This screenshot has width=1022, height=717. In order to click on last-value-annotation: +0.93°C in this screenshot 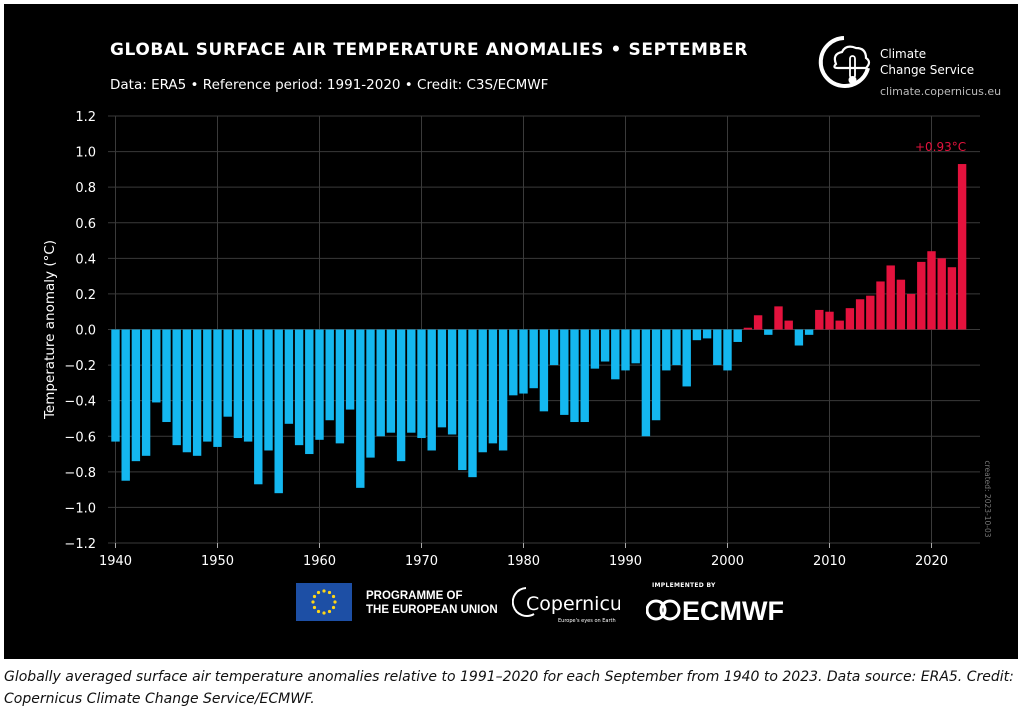, I will do `click(940, 147)`.